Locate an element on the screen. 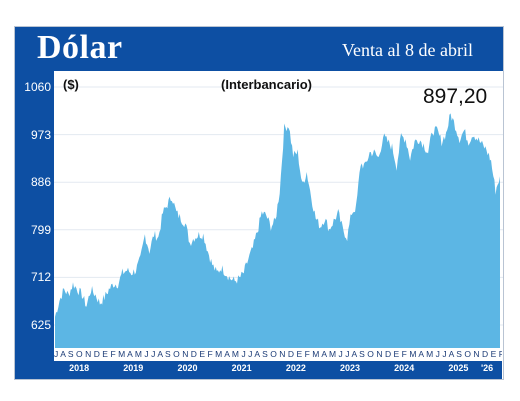 The width and height of the screenshot is (520, 401). year-label: 2018 is located at coordinates (79, 368).